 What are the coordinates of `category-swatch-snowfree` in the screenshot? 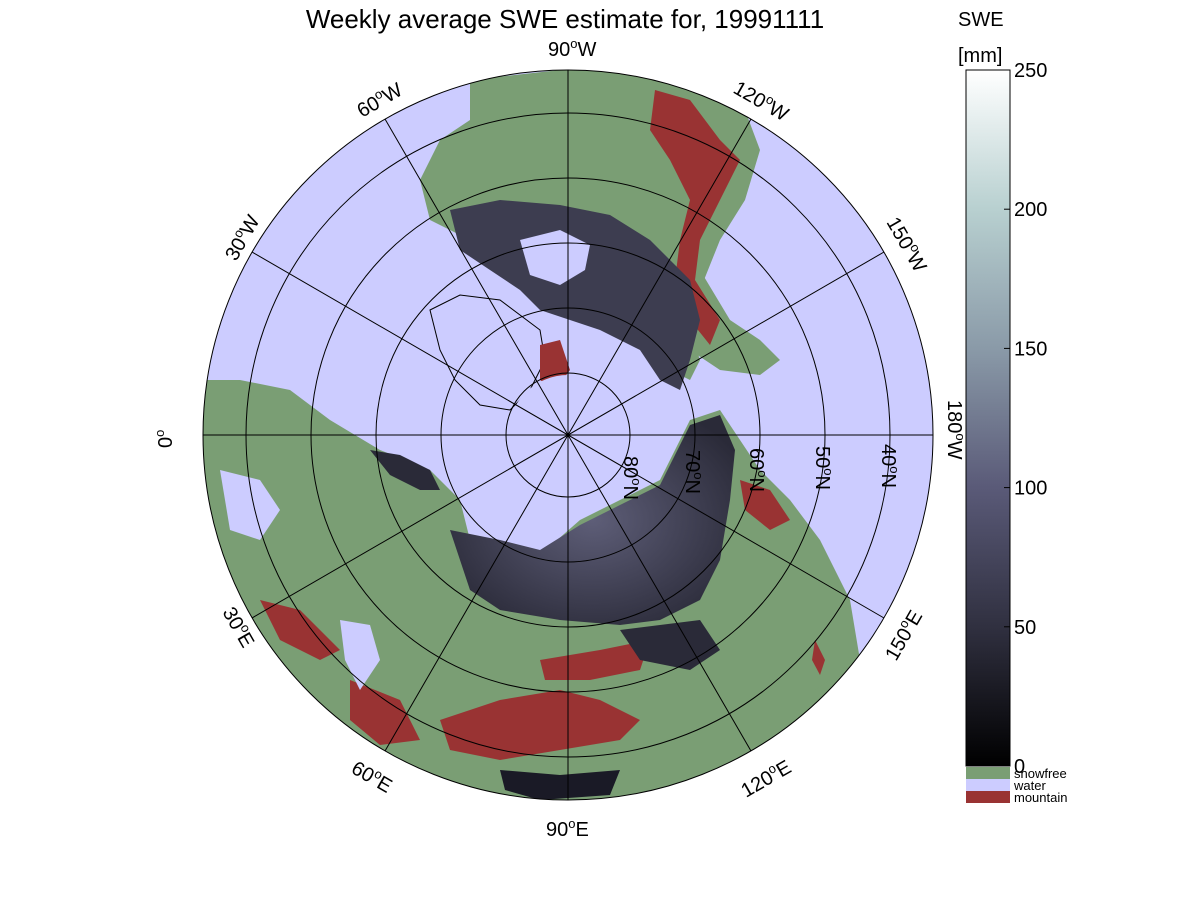 It's located at (988, 773).